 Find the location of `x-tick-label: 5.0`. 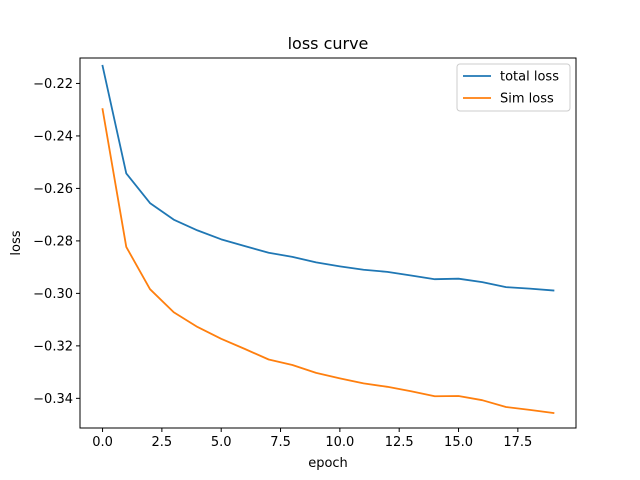

x-tick-label: 5.0 is located at coordinates (221, 442).